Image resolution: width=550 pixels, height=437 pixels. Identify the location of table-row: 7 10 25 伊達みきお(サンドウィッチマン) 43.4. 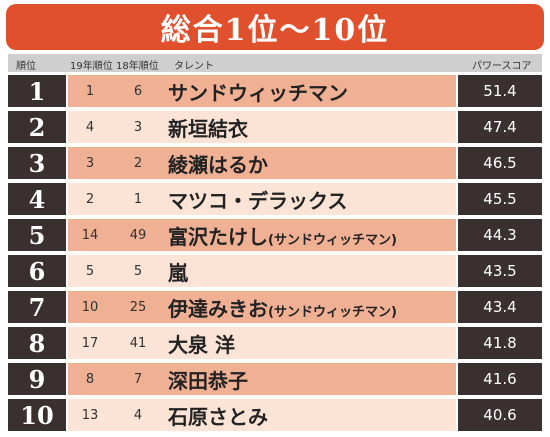
(275, 307).